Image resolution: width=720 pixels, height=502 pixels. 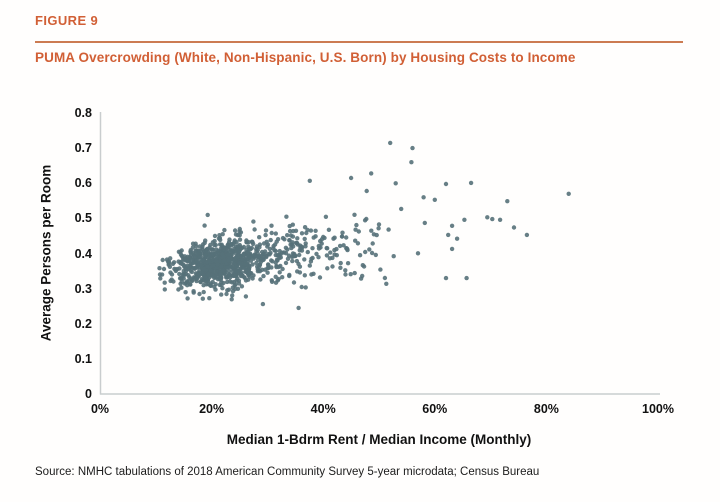 What do you see at coordinates (83, 253) in the screenshot?
I see `y-tick-label: 0.4` at bounding box center [83, 253].